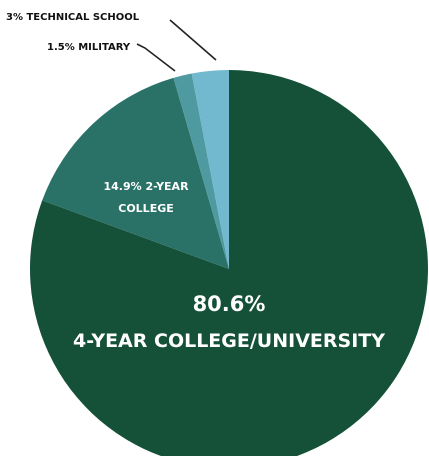 The image size is (429, 456). I want to click on slice-military, so click(201, 171).